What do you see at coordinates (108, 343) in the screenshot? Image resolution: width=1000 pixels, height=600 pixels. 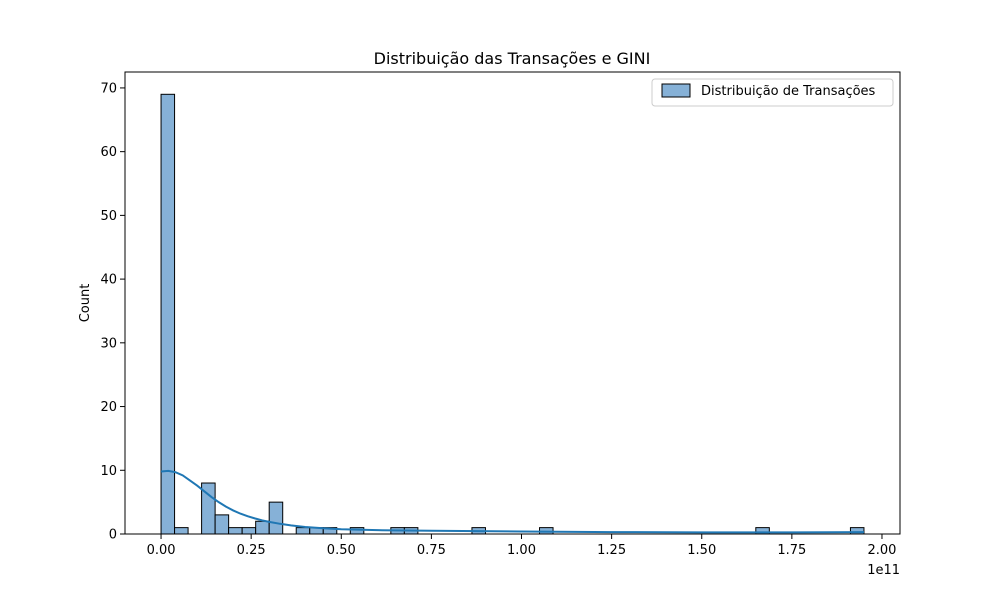 I see `y-tick-label: 30` at bounding box center [108, 343].